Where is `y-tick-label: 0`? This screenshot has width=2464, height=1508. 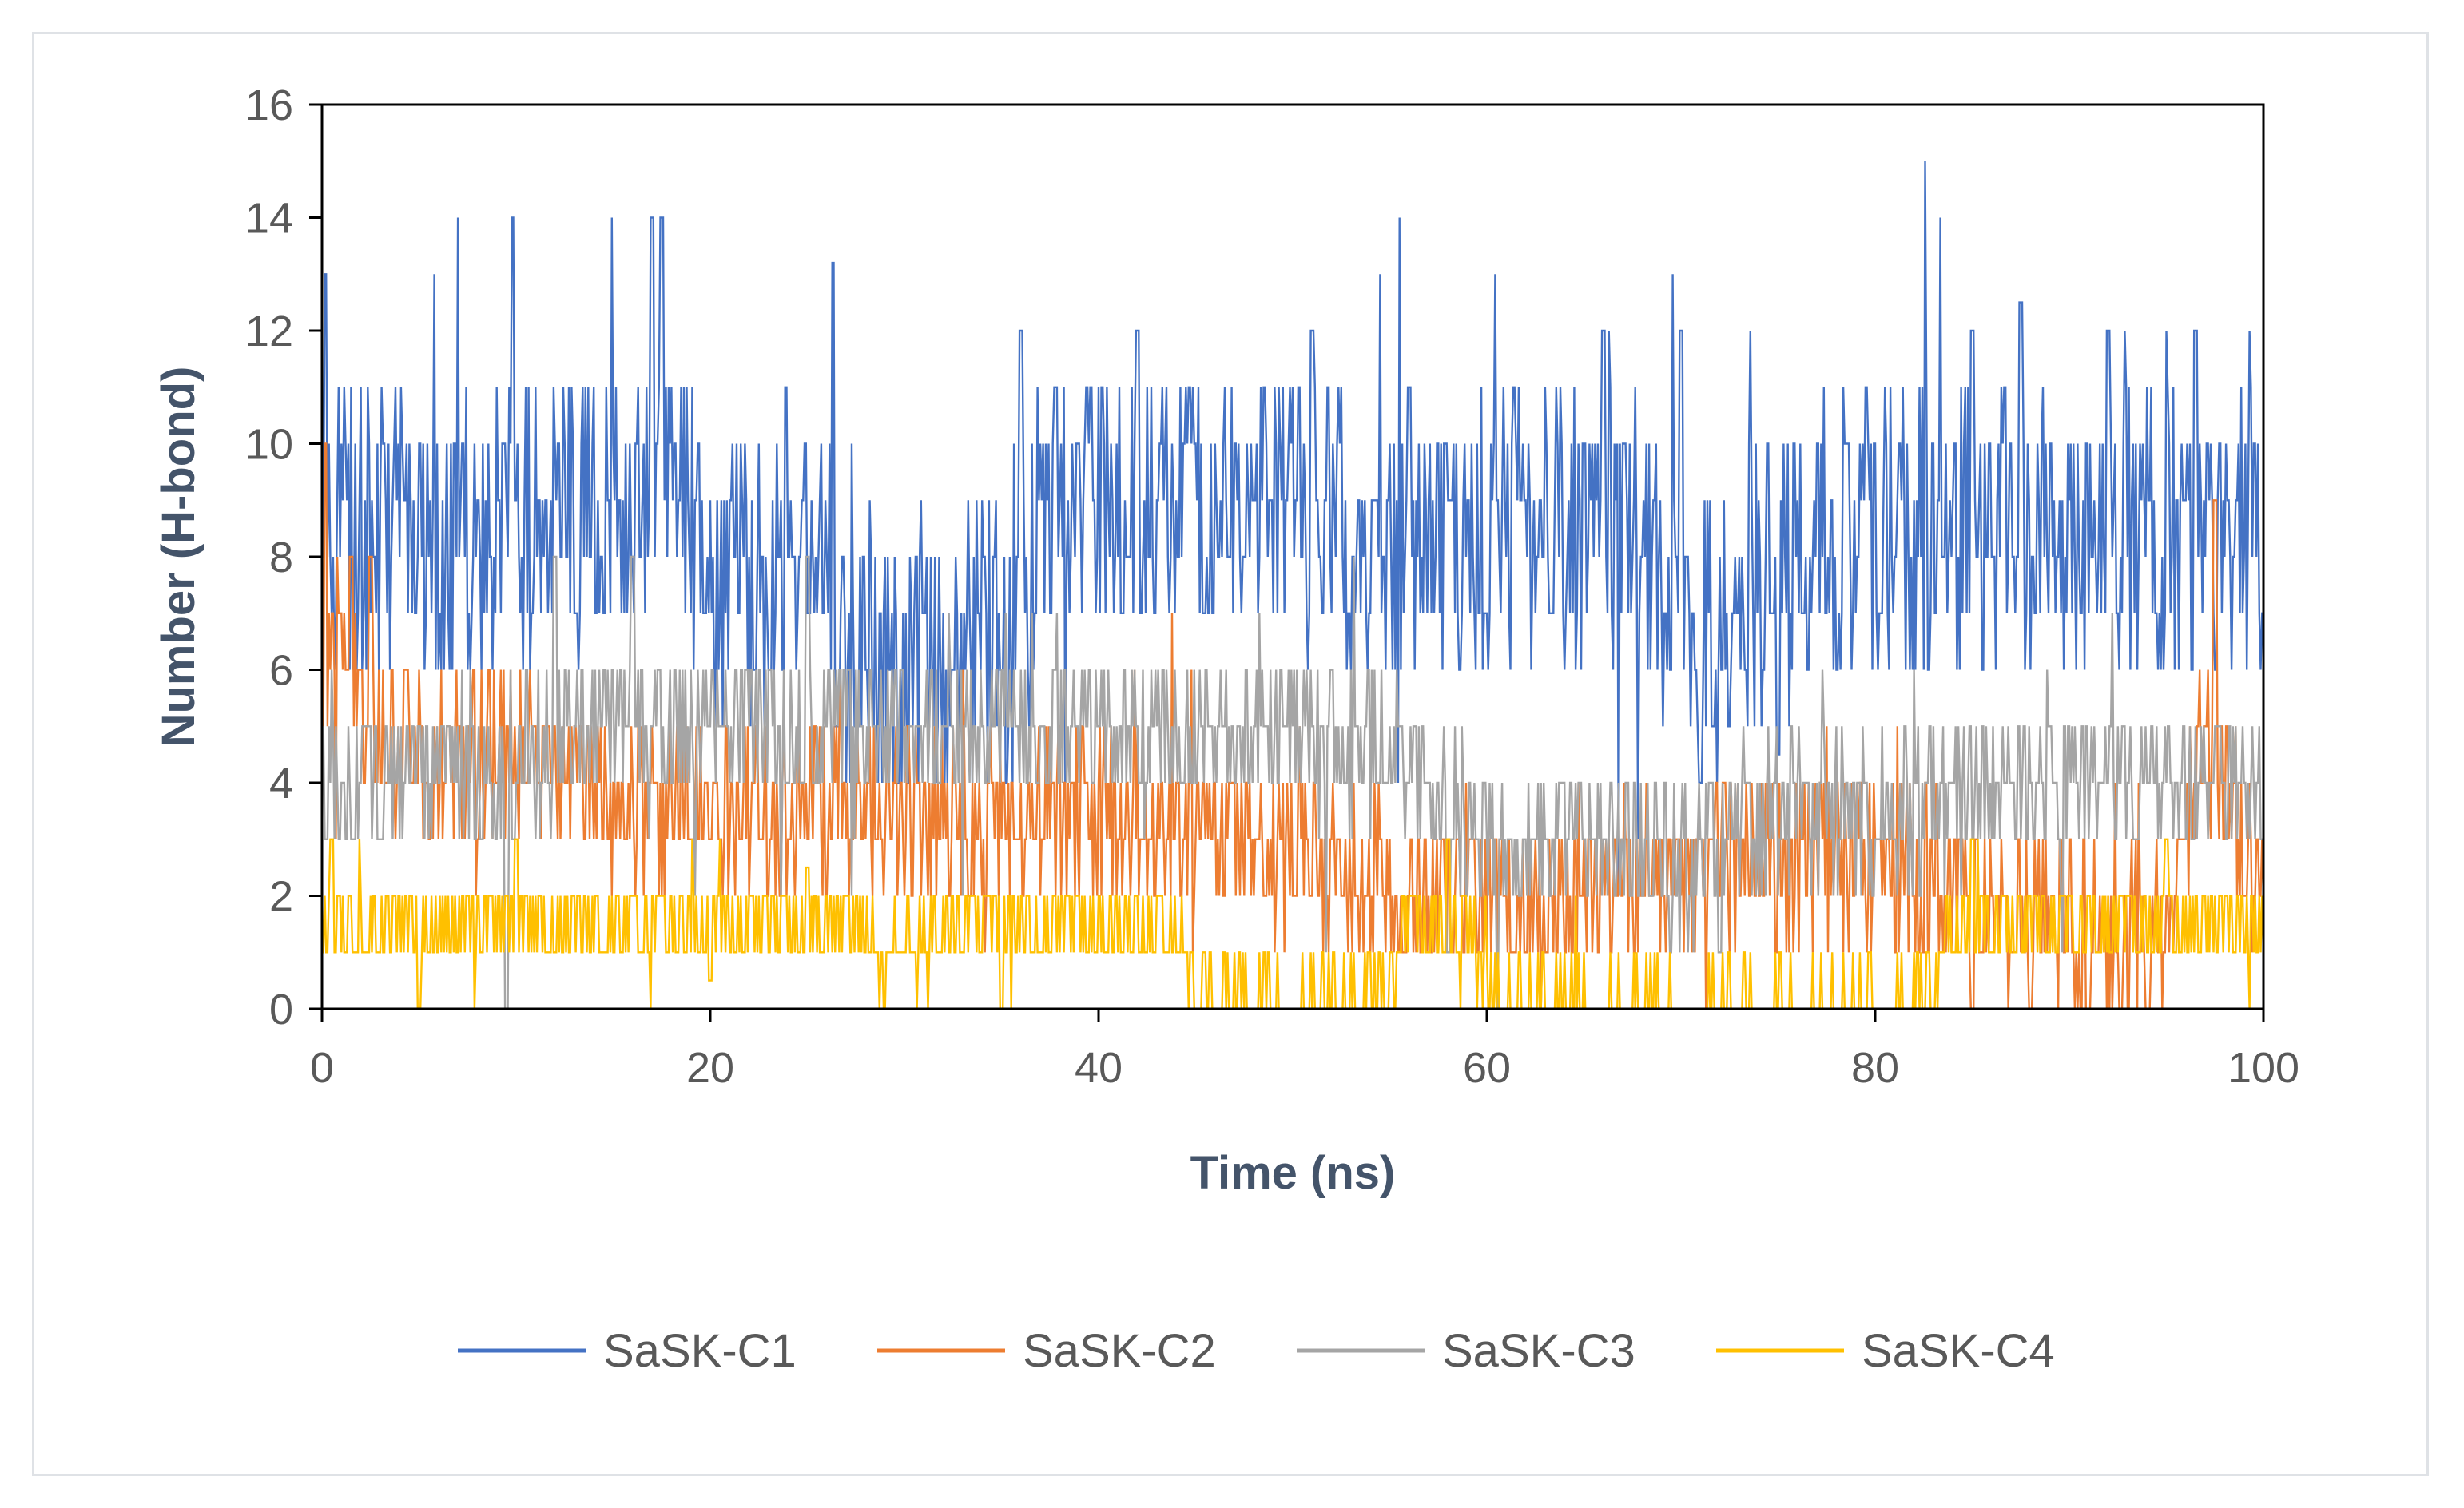 y-tick-label: 0 is located at coordinates (281, 1010).